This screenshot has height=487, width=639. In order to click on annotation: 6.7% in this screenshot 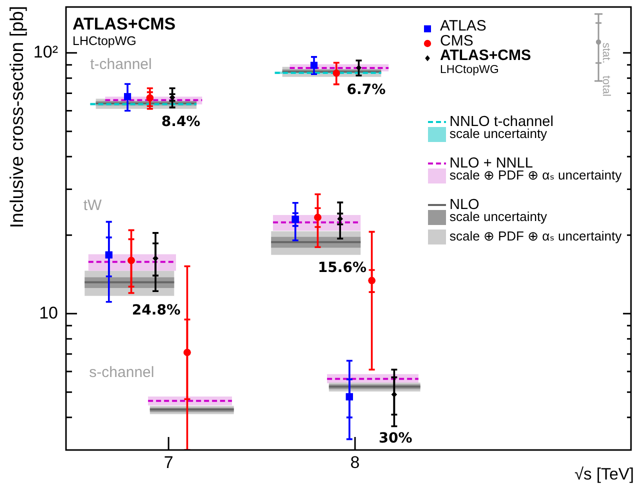, I will do `click(366, 90)`.